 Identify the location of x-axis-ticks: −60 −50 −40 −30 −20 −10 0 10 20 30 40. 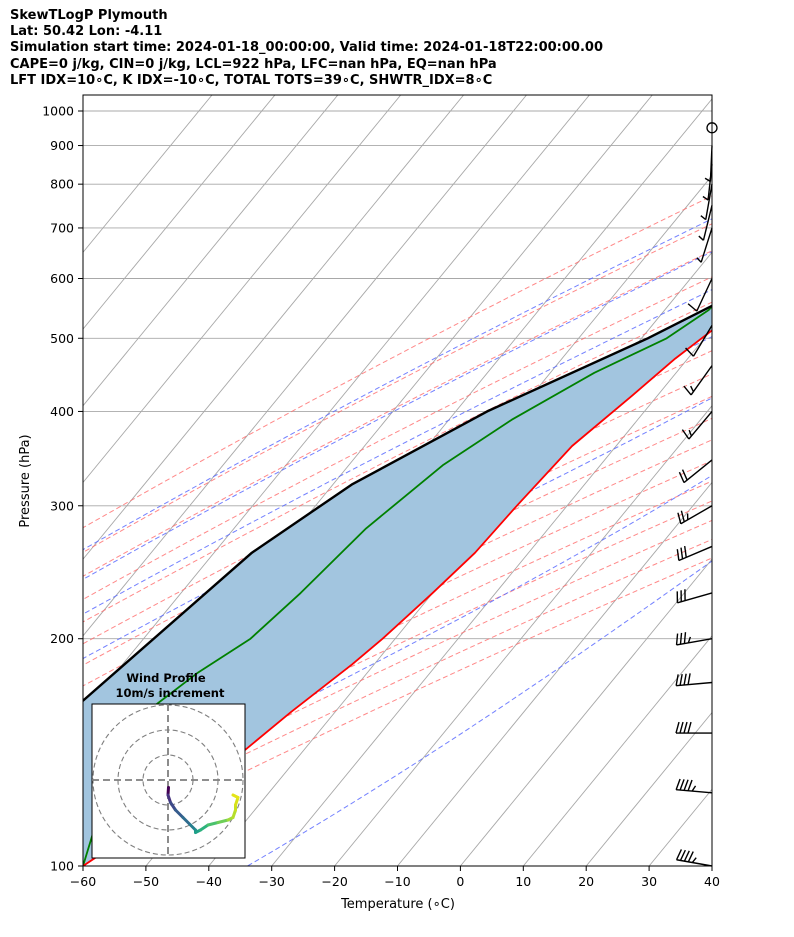
(395, 877).